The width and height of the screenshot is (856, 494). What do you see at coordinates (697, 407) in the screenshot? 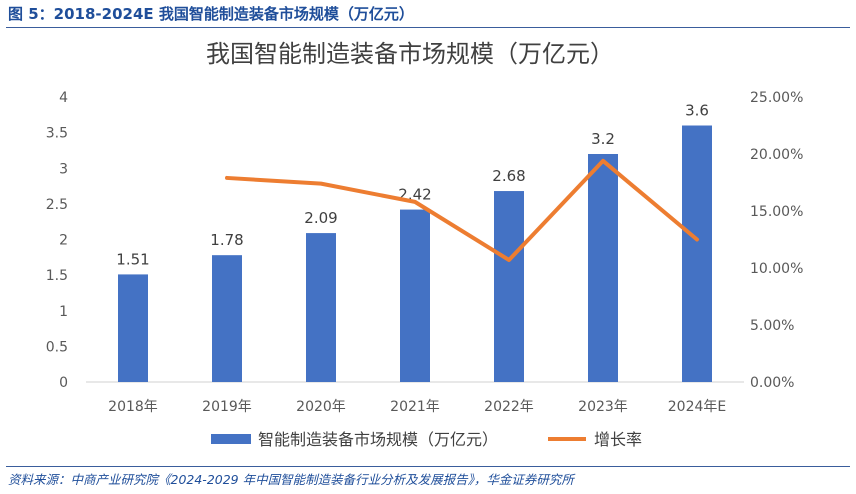
I see `x-tick-label: 2024年E` at bounding box center [697, 407].